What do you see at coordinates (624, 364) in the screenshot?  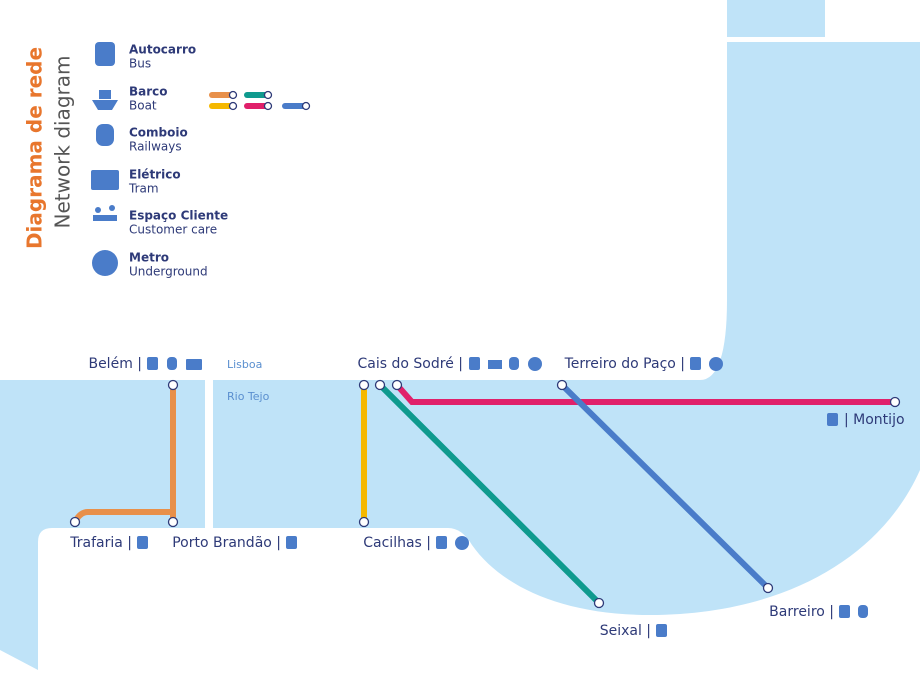 I see `station-label: Terreiro do Paço |` at bounding box center [624, 364].